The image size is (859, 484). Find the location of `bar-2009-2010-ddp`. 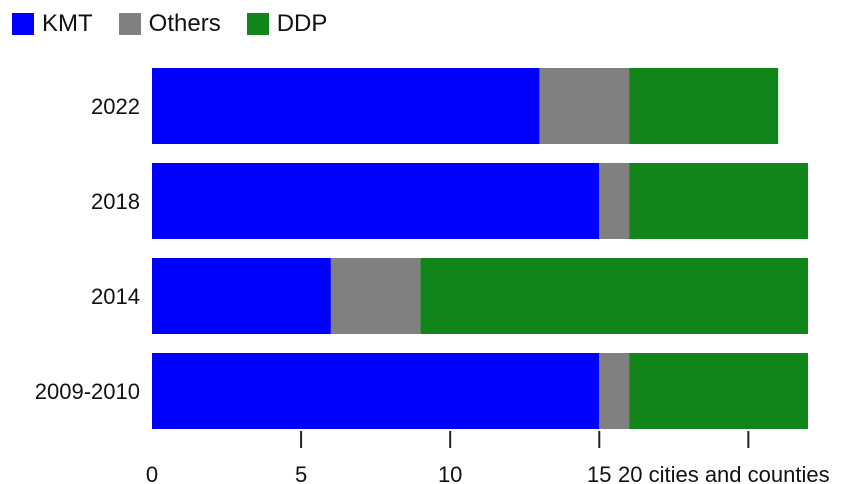

bar-2009-2010-ddp is located at coordinates (718, 391).